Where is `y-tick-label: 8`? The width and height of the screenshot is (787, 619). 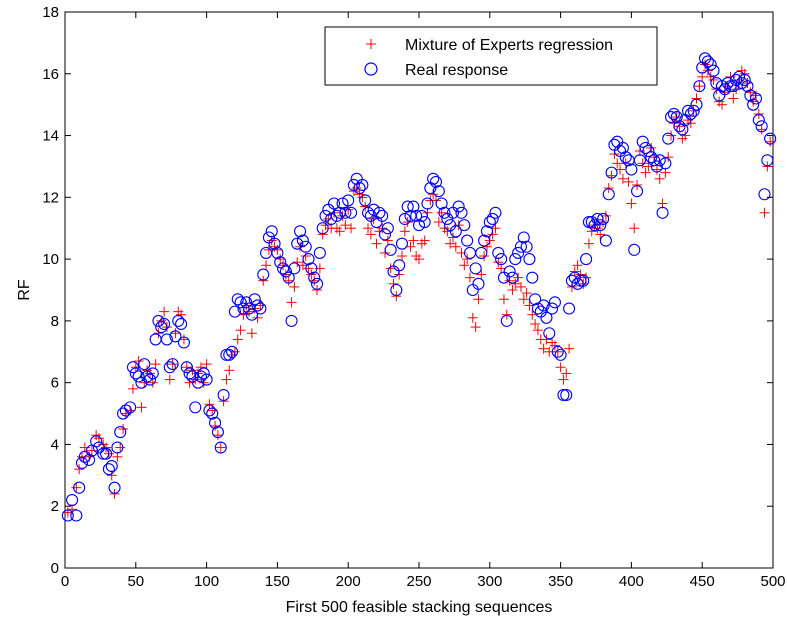 y-tick-label: 8 is located at coordinates (55, 321).